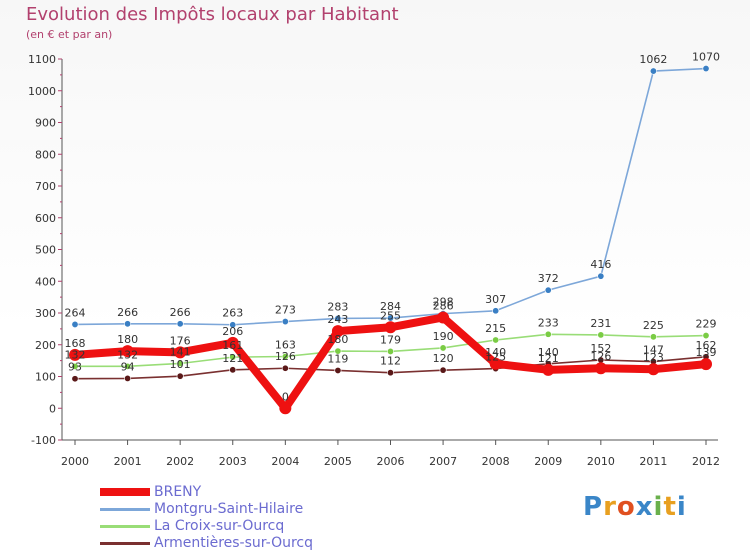  I want to click on data-label: 179, so click(390, 339).